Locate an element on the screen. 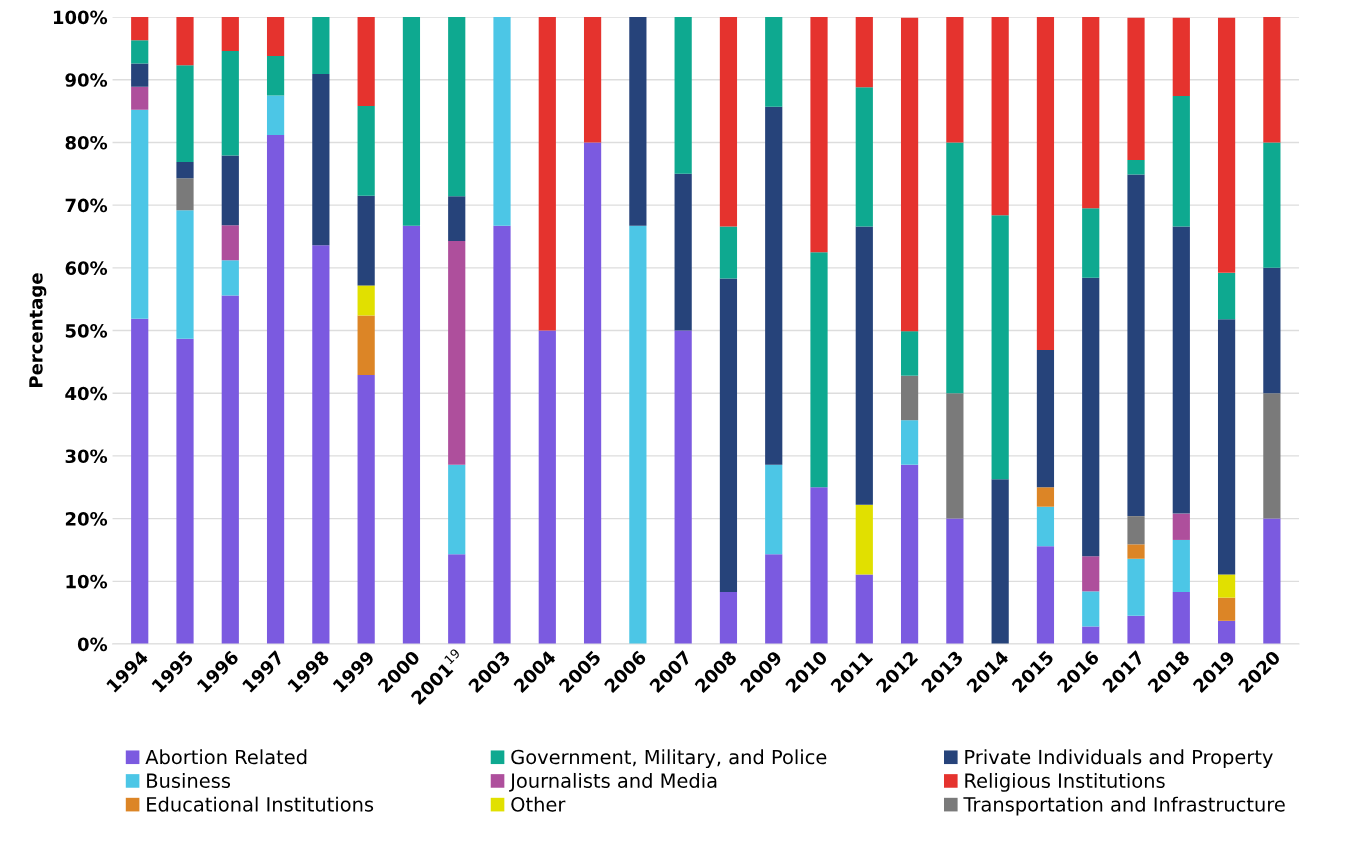 This screenshot has width=1356, height=853. y-tick-label: 0% is located at coordinates (92, 644).